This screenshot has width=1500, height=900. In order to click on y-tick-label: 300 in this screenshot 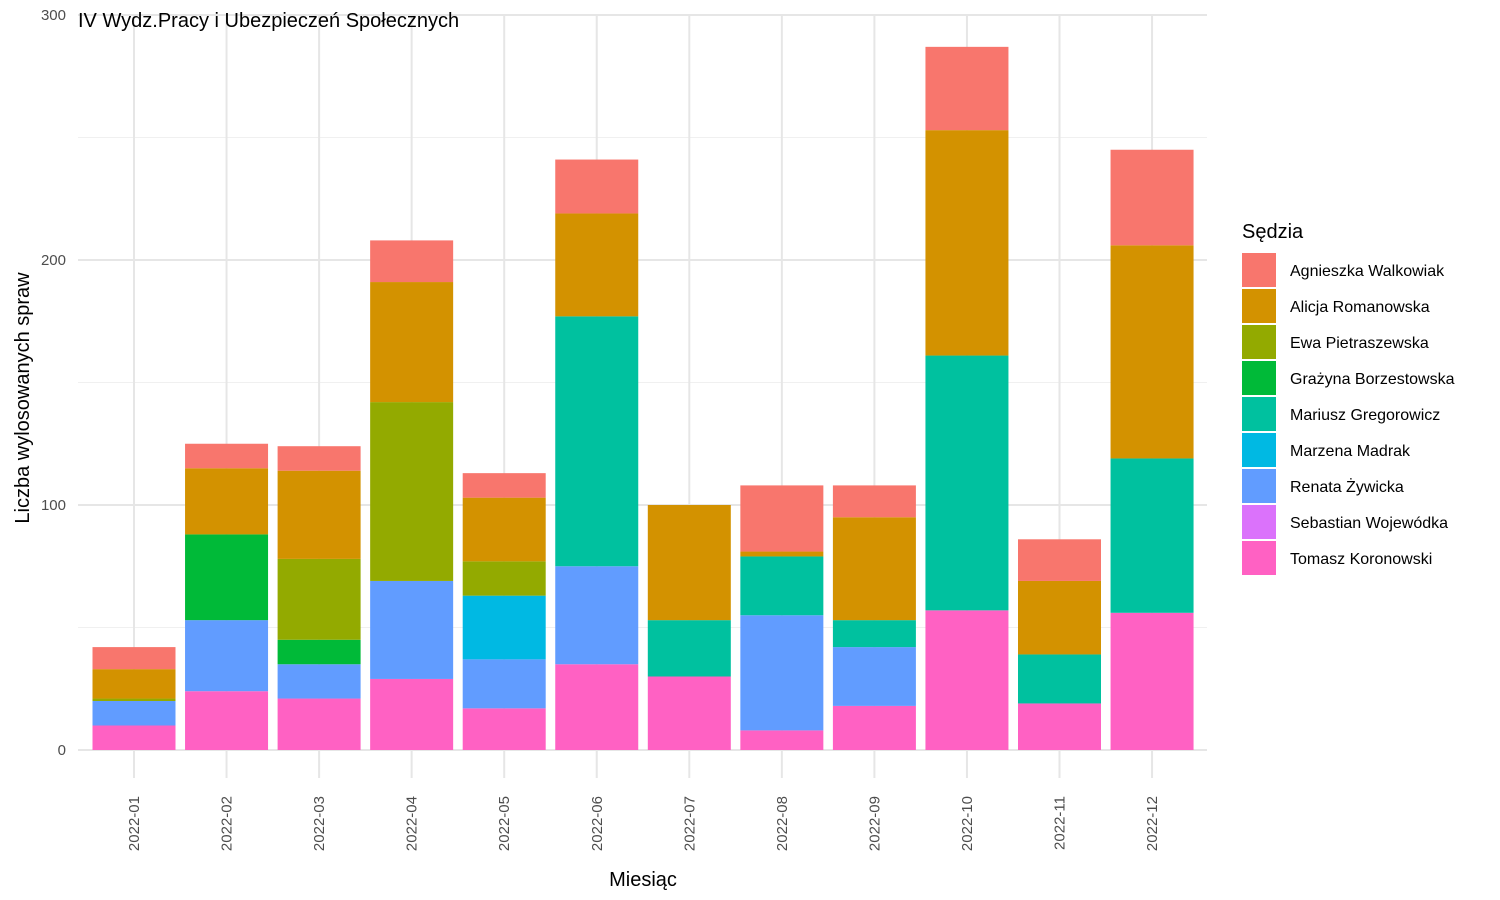, I will do `click(53, 15)`.